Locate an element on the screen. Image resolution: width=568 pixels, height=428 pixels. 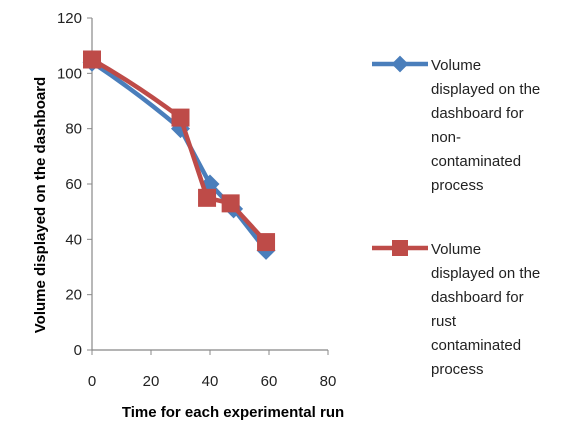
y-tick-label: 120 is located at coordinates (69, 18).